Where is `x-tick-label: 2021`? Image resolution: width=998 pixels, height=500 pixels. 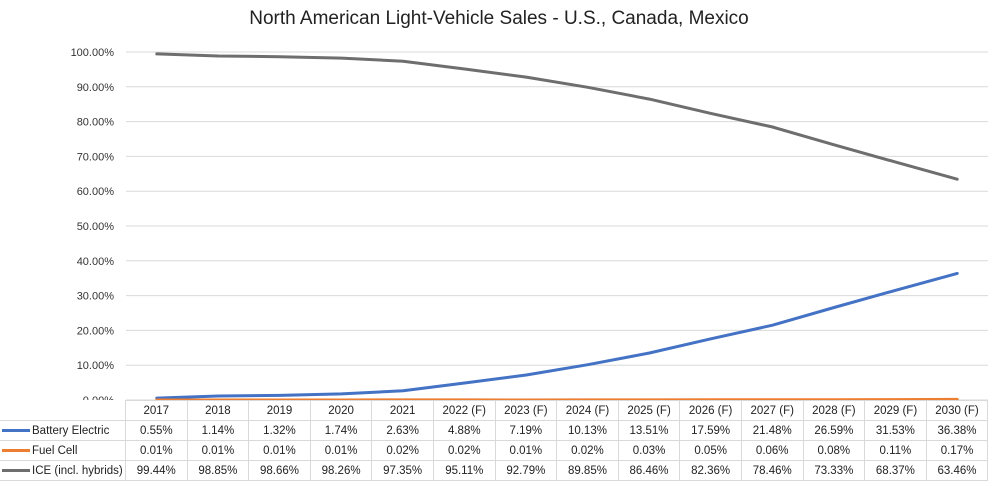 x-tick-label: 2021 is located at coordinates (402, 410).